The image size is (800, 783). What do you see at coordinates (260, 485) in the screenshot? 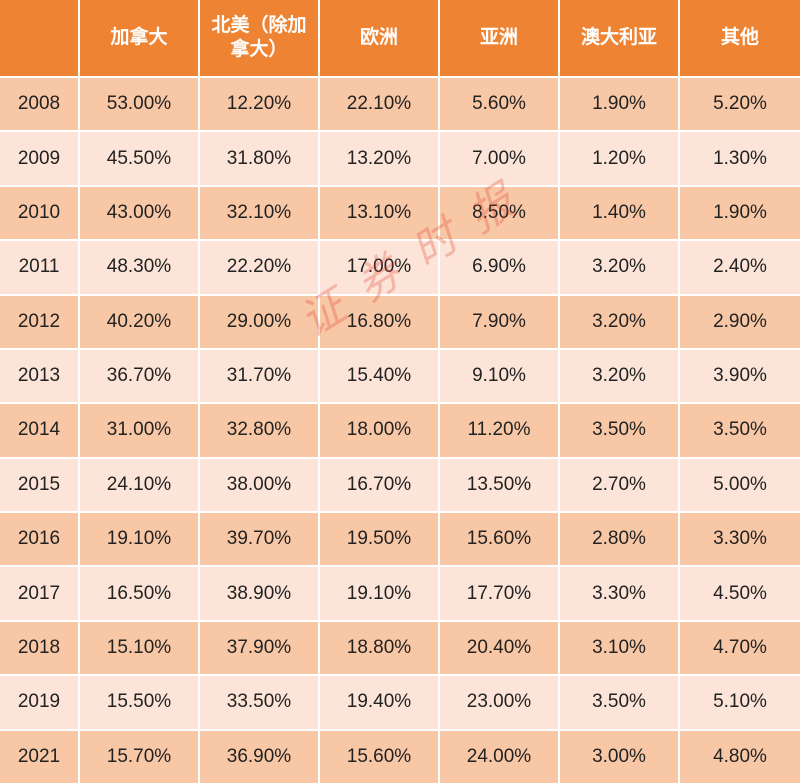
I see `value-cell: 38.00%` at bounding box center [260, 485].